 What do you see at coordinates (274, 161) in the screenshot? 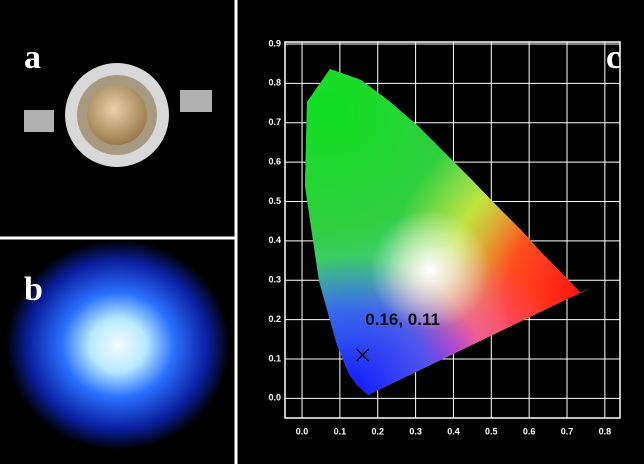
I see `y-tick-label: 0.6` at bounding box center [274, 161].